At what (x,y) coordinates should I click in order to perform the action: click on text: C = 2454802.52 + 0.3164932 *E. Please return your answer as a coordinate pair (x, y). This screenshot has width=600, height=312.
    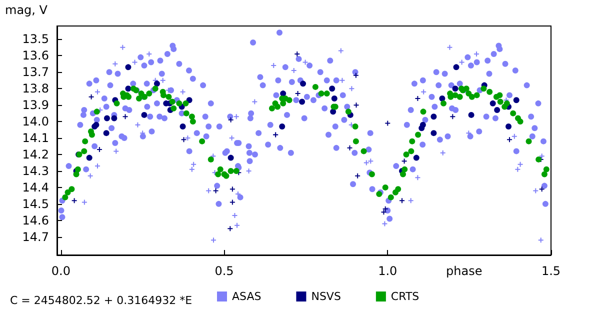
    Looking at the image, I should click on (101, 300).